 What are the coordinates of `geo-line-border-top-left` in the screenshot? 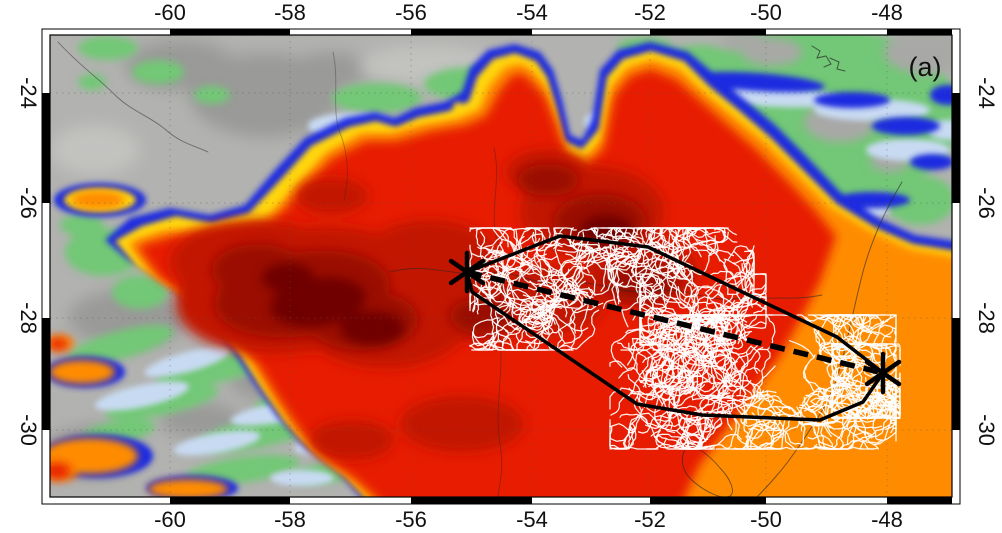 It's located at (340, 126).